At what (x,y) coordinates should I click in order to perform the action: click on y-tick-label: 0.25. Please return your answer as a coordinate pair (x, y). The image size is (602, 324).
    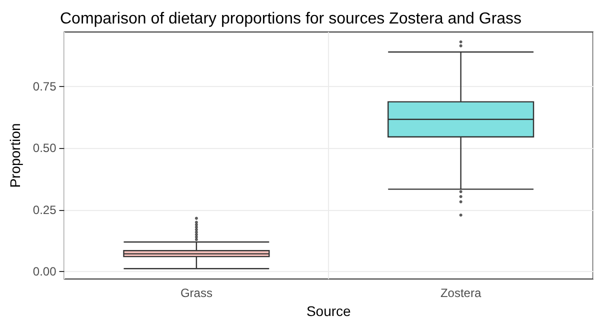
    Looking at the image, I should click on (44, 209).